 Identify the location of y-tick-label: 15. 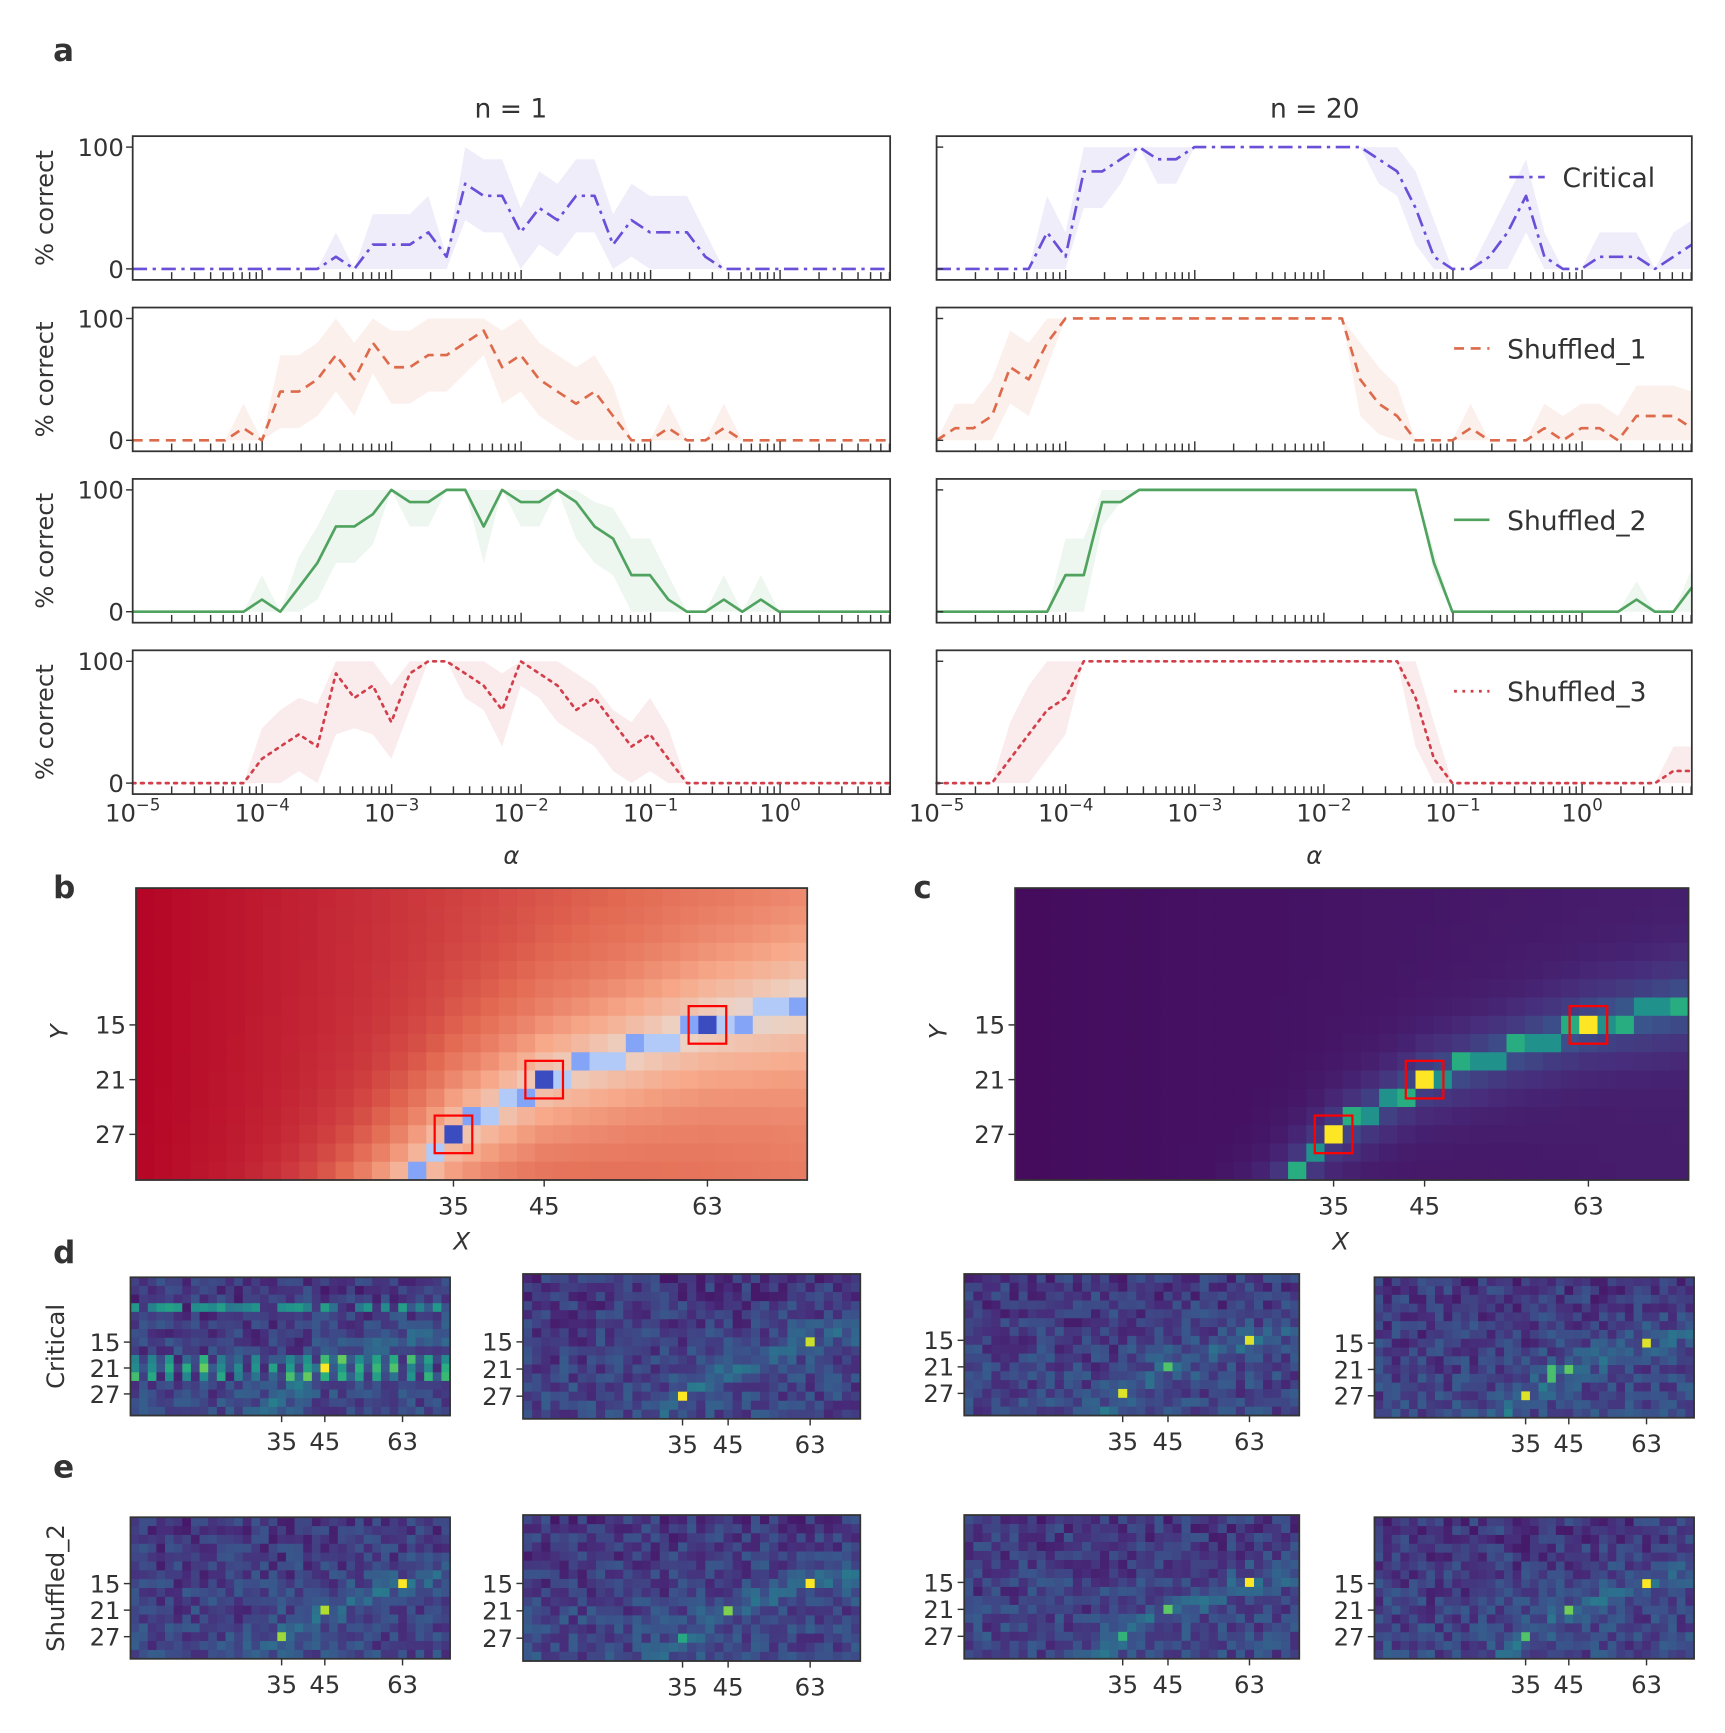
(938, 1340).